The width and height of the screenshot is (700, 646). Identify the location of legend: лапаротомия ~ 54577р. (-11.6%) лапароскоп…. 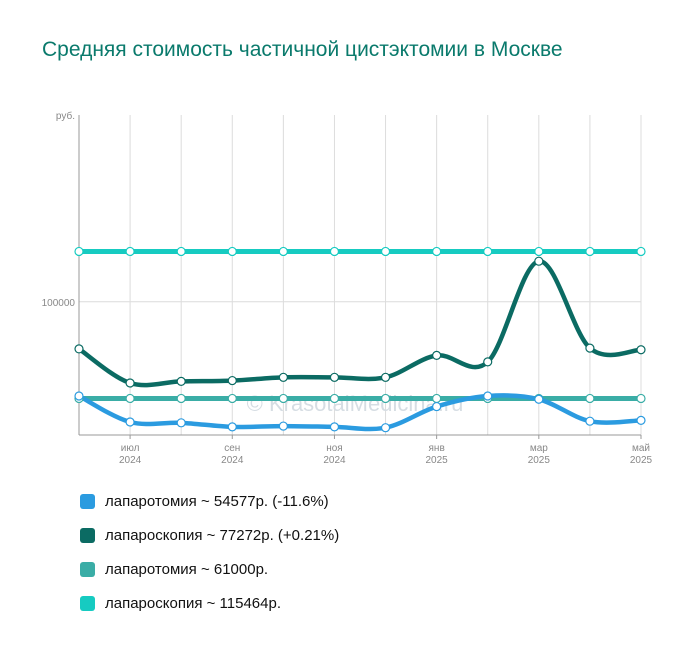
(209, 552).